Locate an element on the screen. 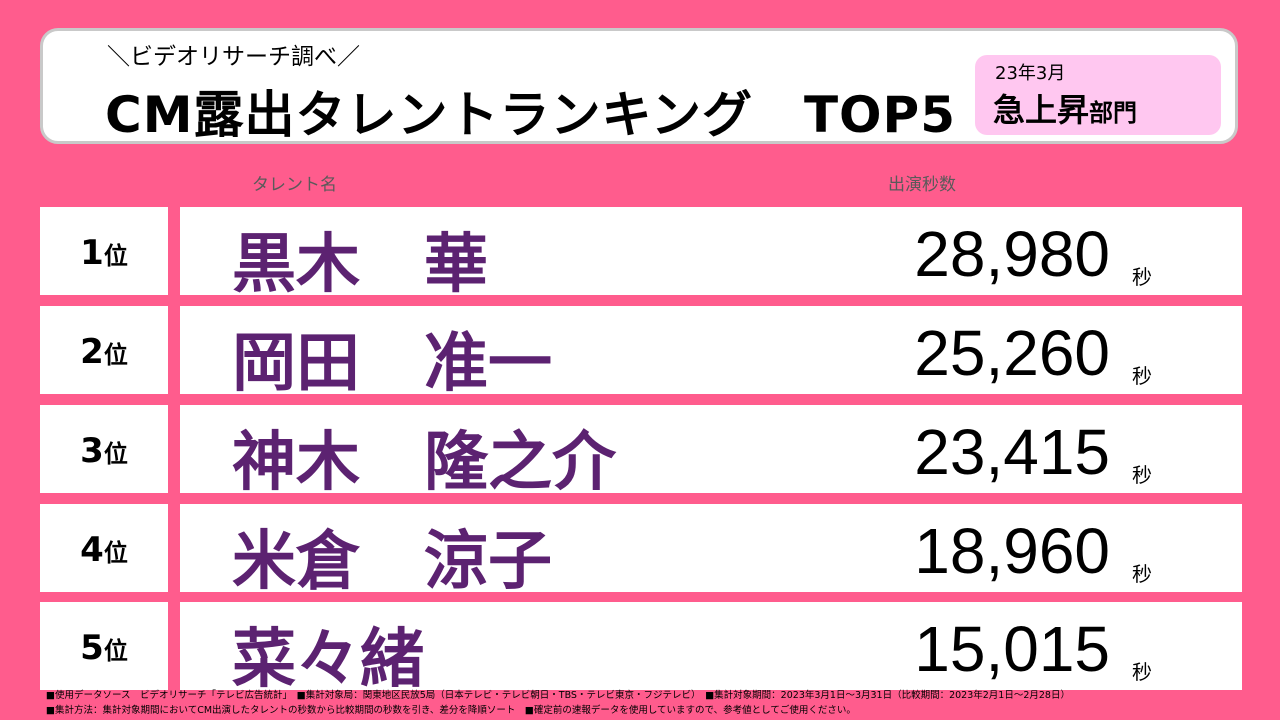 This screenshot has width=1280, height=720. appearance-seconds: 25,260 is located at coordinates (1012, 353).